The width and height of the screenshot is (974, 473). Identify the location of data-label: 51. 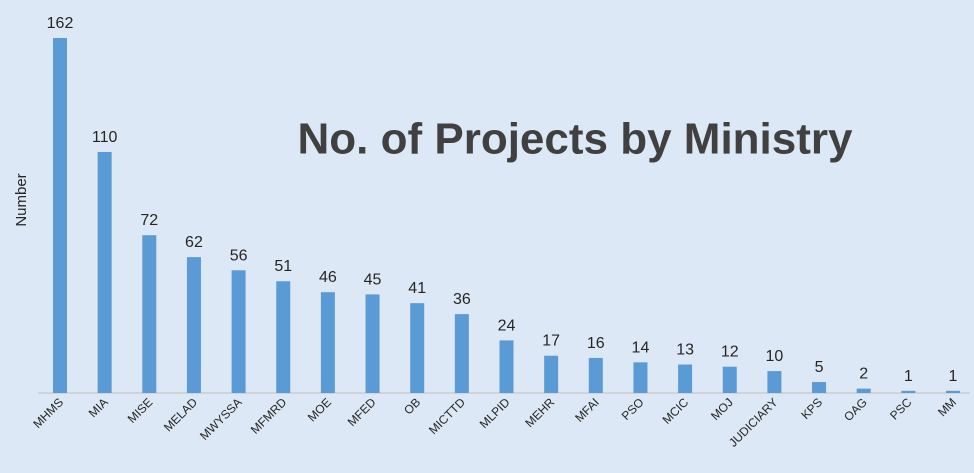
(283, 266).